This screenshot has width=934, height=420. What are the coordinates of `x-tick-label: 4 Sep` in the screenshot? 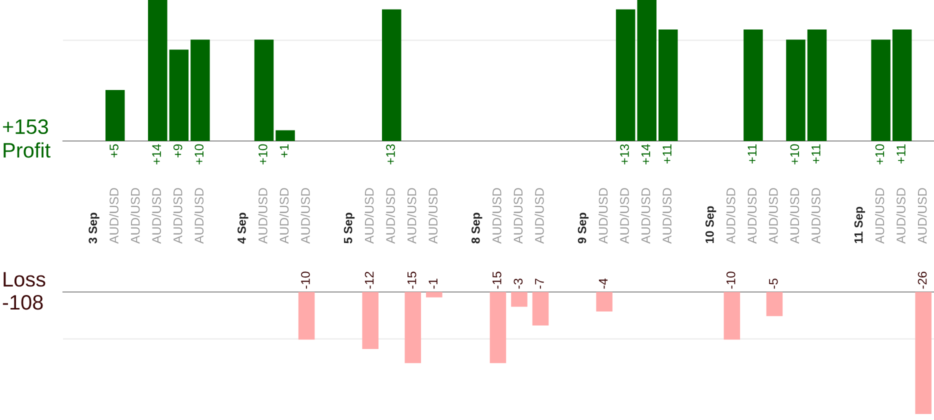 It's located at (243, 228).